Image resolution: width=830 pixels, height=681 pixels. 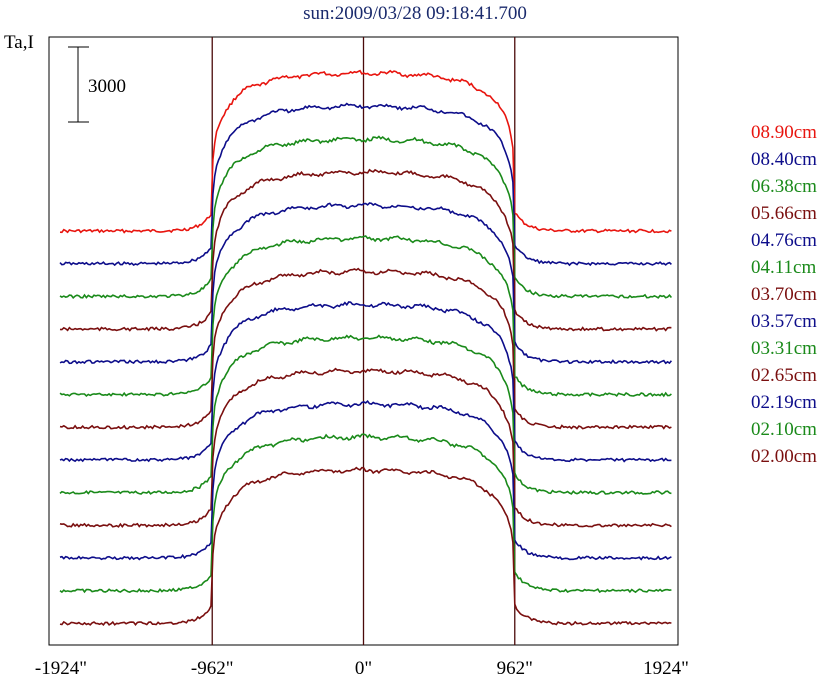 I want to click on x-tick-label: 962", so click(x=515, y=668).